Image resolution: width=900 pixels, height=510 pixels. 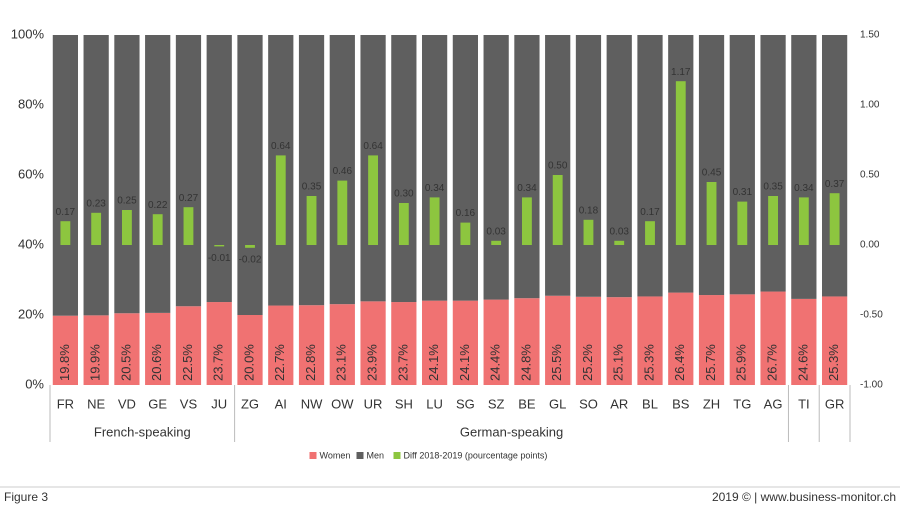 I want to click on group-label: French-speaking, so click(x=142, y=431).